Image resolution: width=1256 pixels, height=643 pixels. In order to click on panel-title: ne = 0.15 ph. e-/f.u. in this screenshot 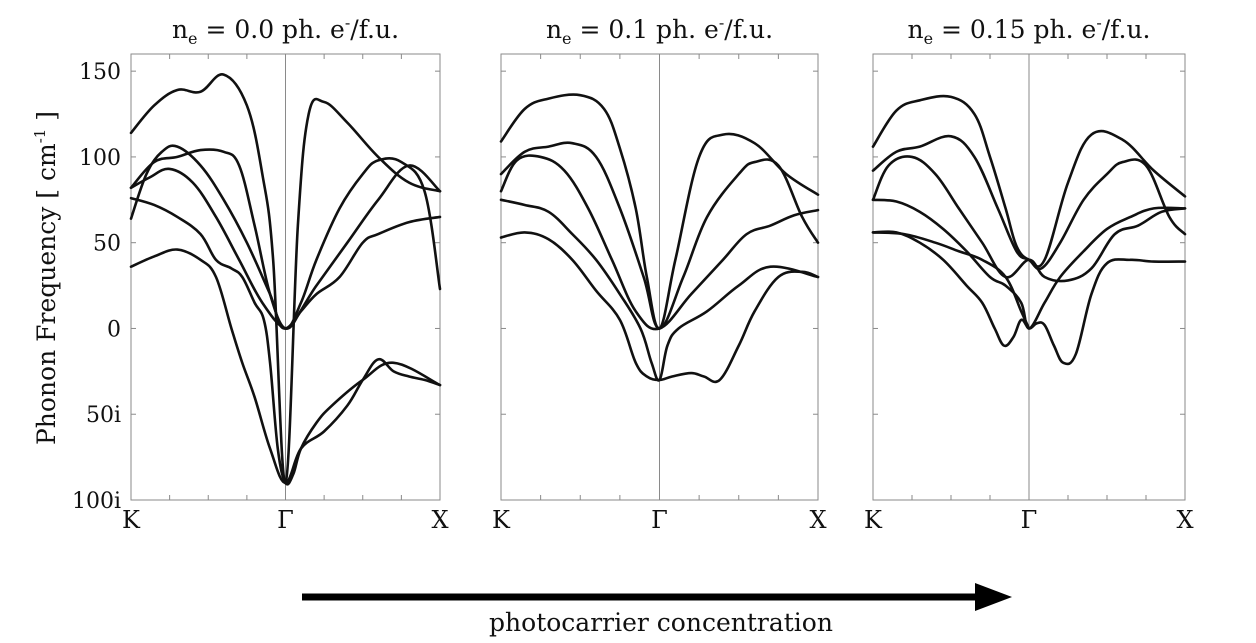, I will do `click(1028, 30)`.